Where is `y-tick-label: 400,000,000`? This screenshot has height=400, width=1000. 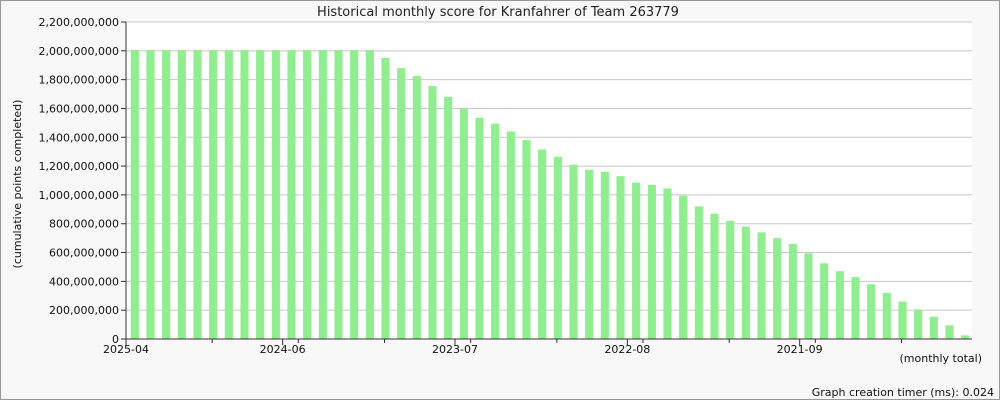 y-tick-label: 400,000,000 is located at coordinates (84, 281).